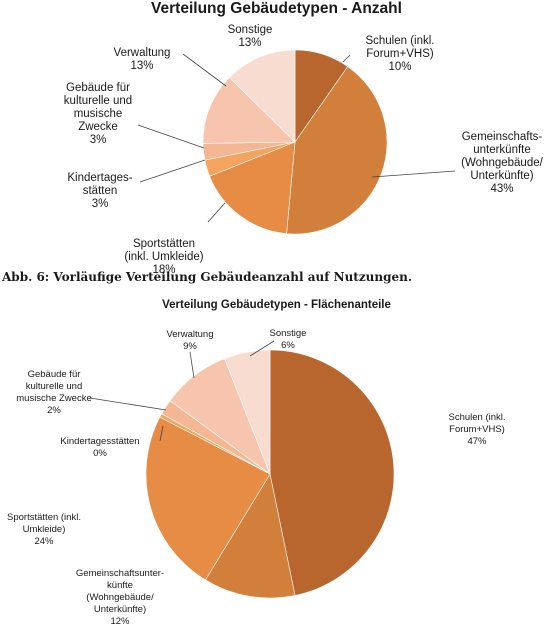  Describe the element at coordinates (98, 101) in the screenshot. I see `slice-label-0-4-1: kulturelle und` at that location.